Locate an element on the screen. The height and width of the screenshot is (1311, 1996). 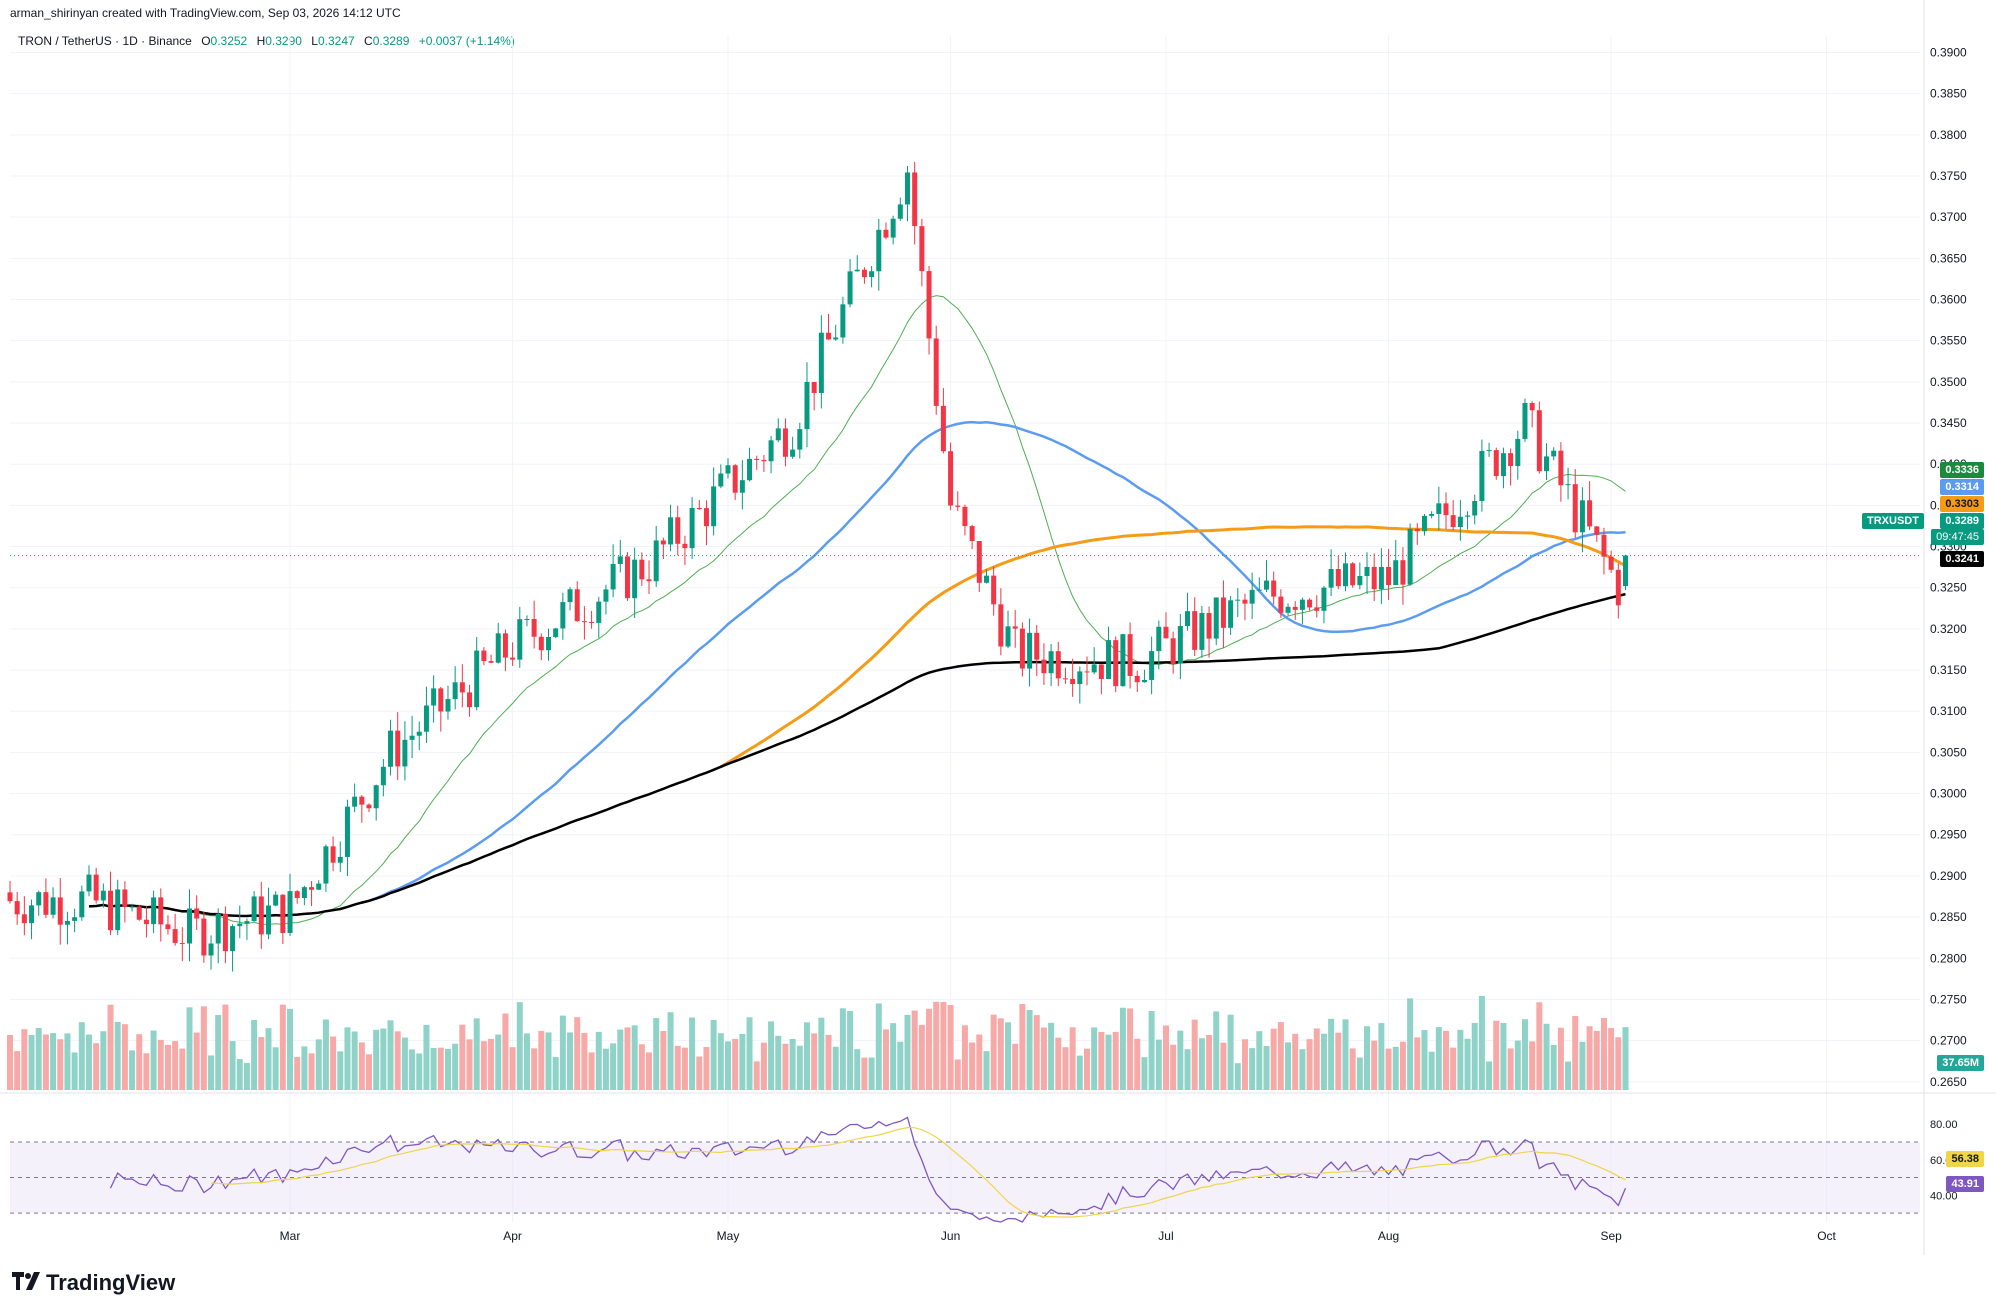
time-tick-label: May is located at coordinates (728, 1236).